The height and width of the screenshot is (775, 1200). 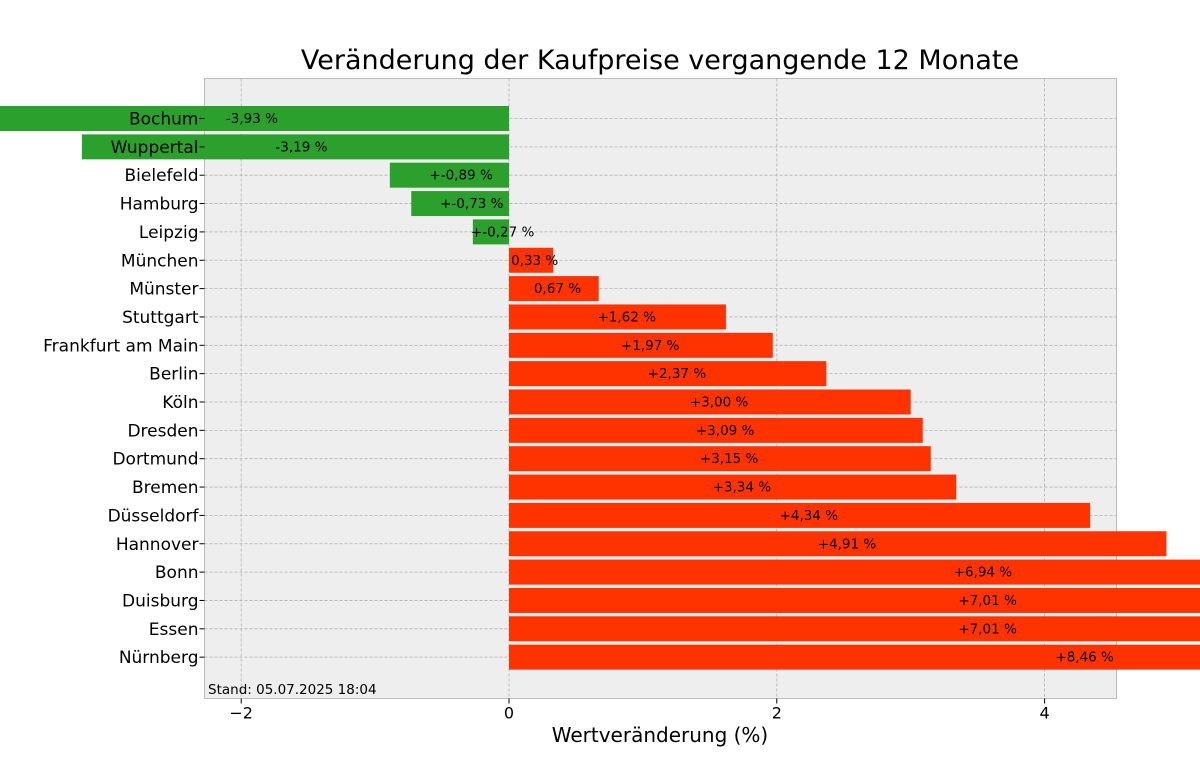 I want to click on category-label: Leipzig, so click(x=169, y=233).